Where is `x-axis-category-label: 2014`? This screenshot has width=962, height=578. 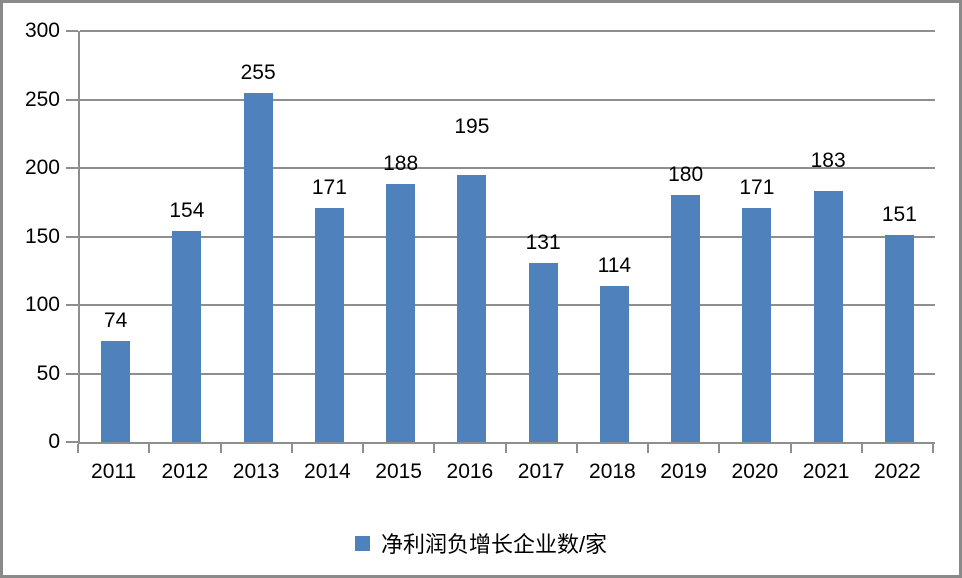 x-axis-category-label: 2014 is located at coordinates (327, 471).